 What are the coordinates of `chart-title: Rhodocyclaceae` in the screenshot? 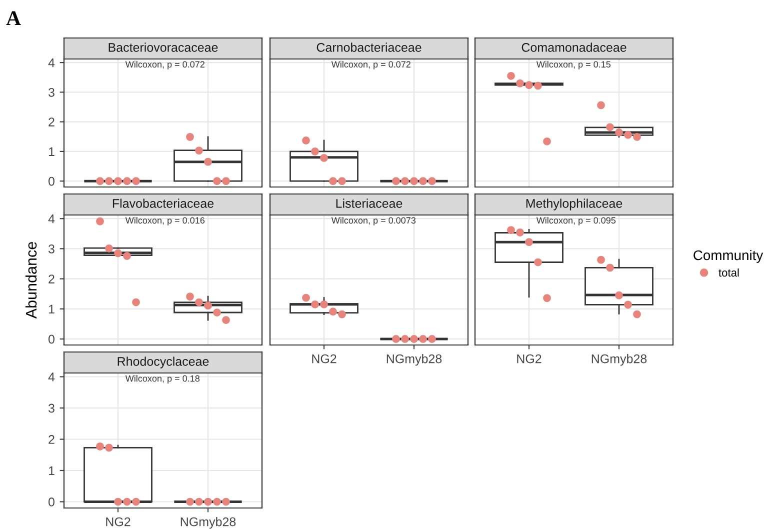 It's located at (163, 362).